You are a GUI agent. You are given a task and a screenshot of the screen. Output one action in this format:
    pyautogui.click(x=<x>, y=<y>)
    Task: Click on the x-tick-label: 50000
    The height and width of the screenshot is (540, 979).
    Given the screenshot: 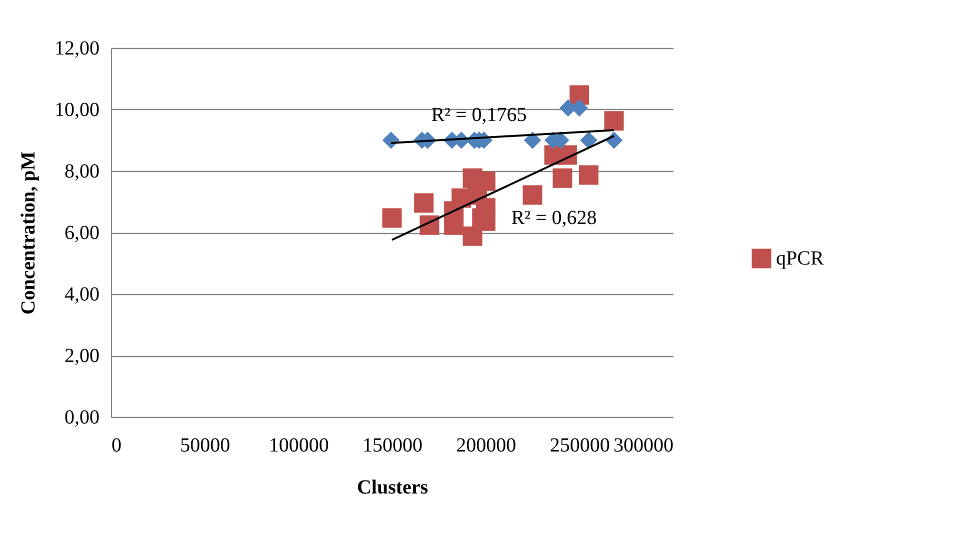 What is the action you would take?
    pyautogui.click(x=205, y=445)
    